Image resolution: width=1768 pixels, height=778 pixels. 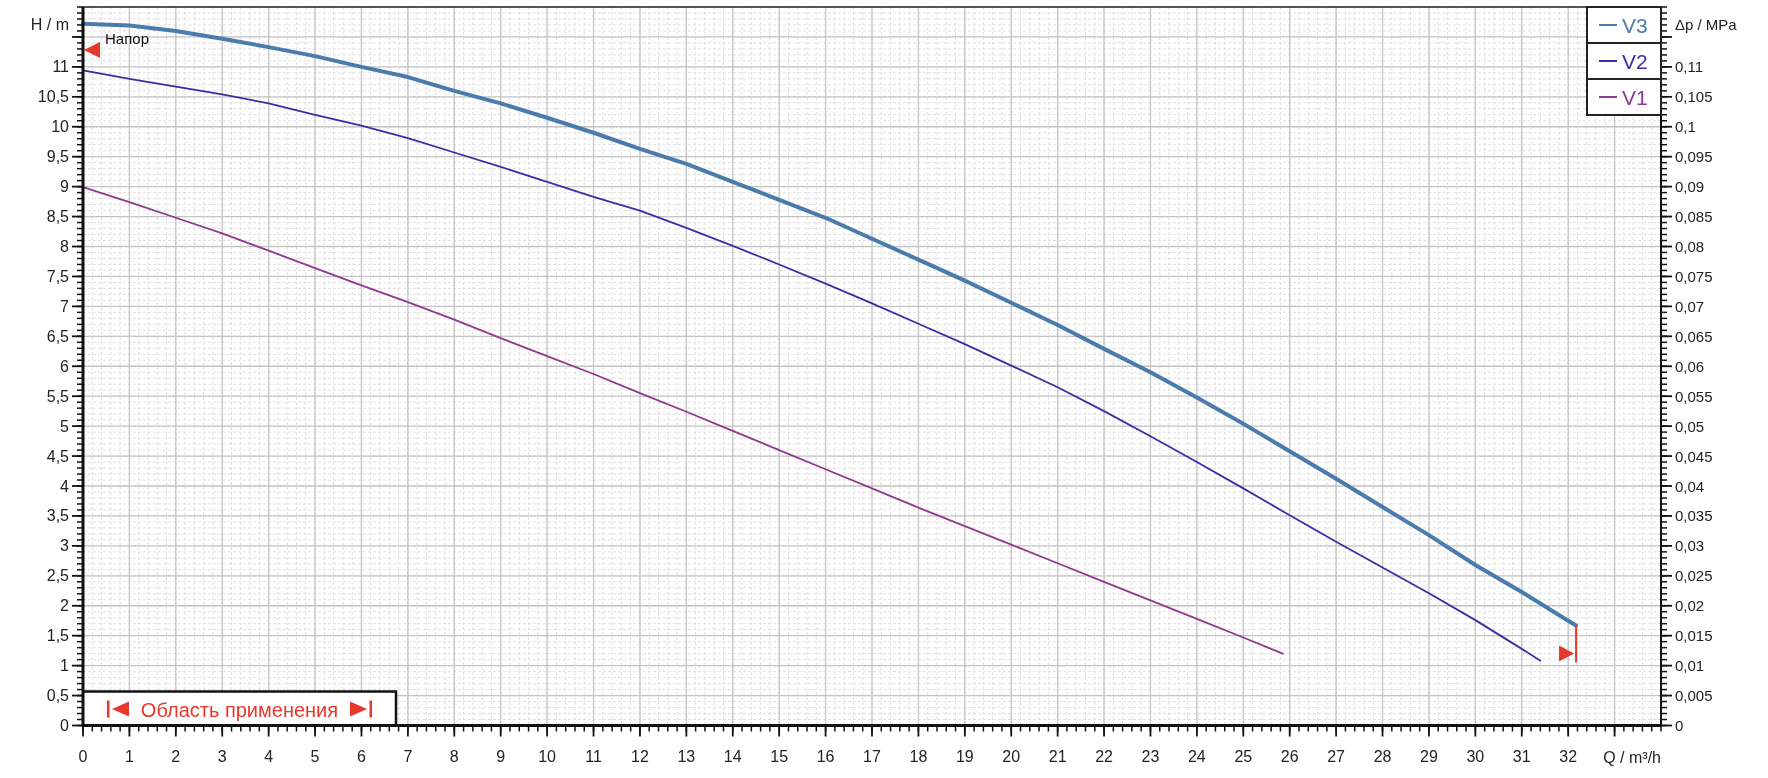 I want to click on y-tick-label: 0,5, so click(x=58, y=696).